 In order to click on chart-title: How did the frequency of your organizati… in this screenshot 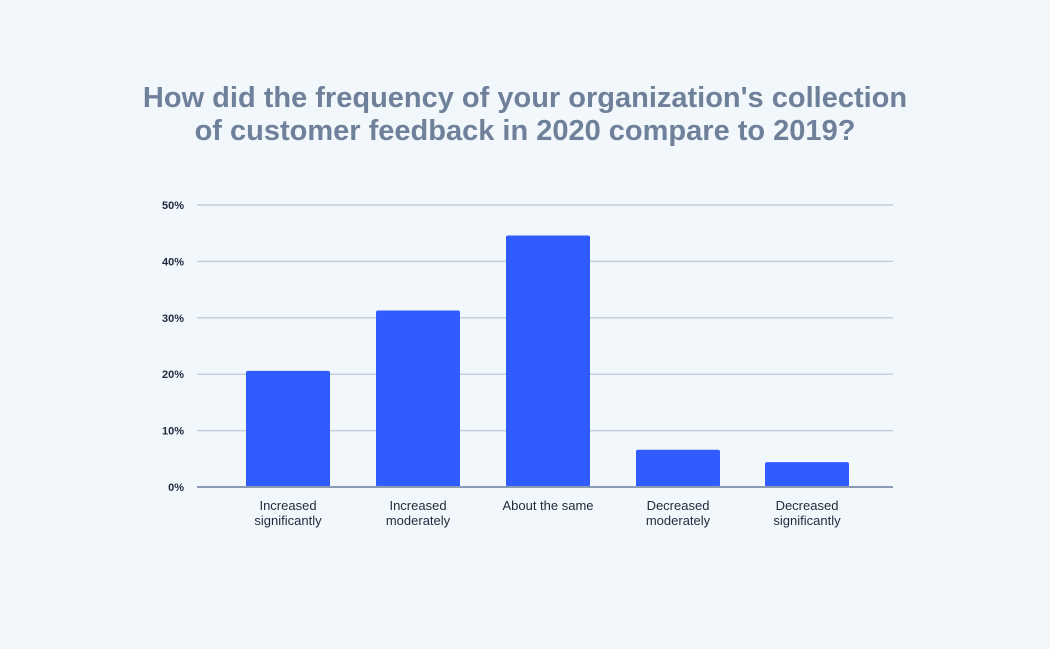, I will do `click(525, 114)`.